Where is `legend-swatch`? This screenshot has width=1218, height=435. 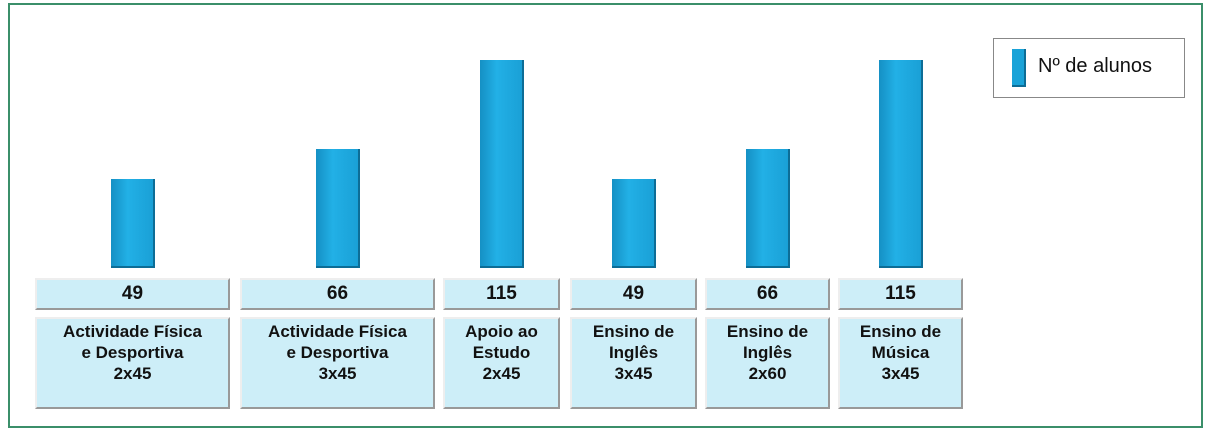 legend-swatch is located at coordinates (1019, 68).